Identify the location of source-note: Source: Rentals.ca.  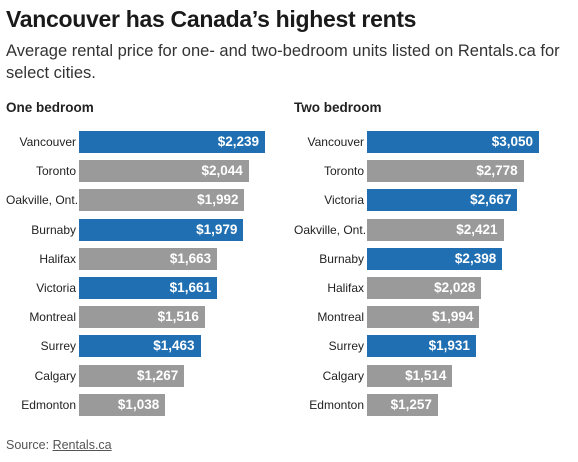
(59, 445).